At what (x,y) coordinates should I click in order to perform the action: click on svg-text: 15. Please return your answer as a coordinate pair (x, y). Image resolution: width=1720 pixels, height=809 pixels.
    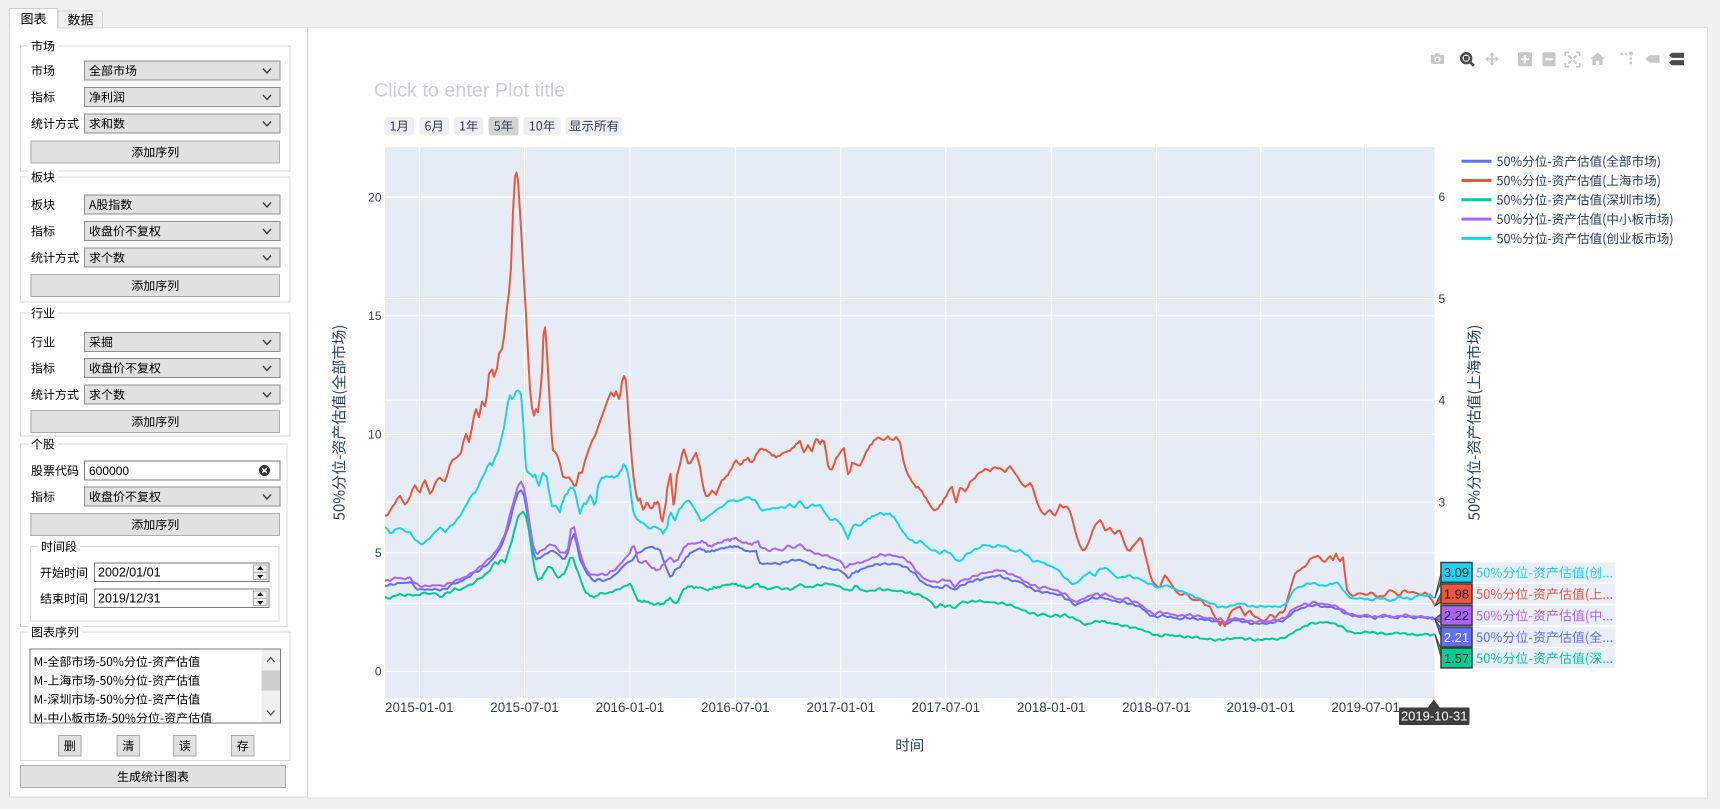
    Looking at the image, I should click on (375, 316).